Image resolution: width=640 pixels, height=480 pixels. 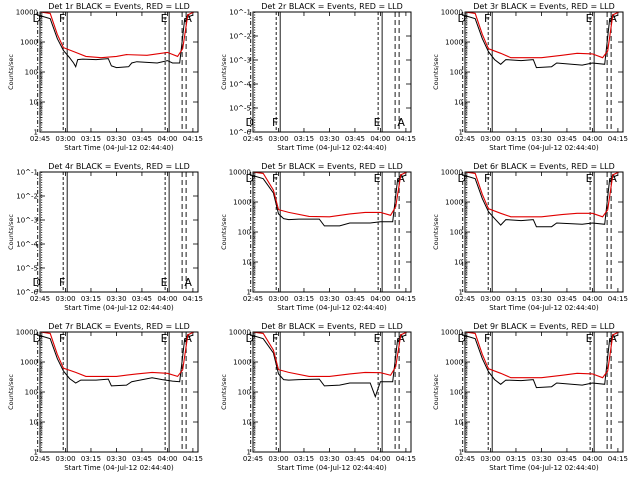 I want to click on panel-title: Det 8r BLACK = Events, RED = LLD, so click(x=332, y=326).